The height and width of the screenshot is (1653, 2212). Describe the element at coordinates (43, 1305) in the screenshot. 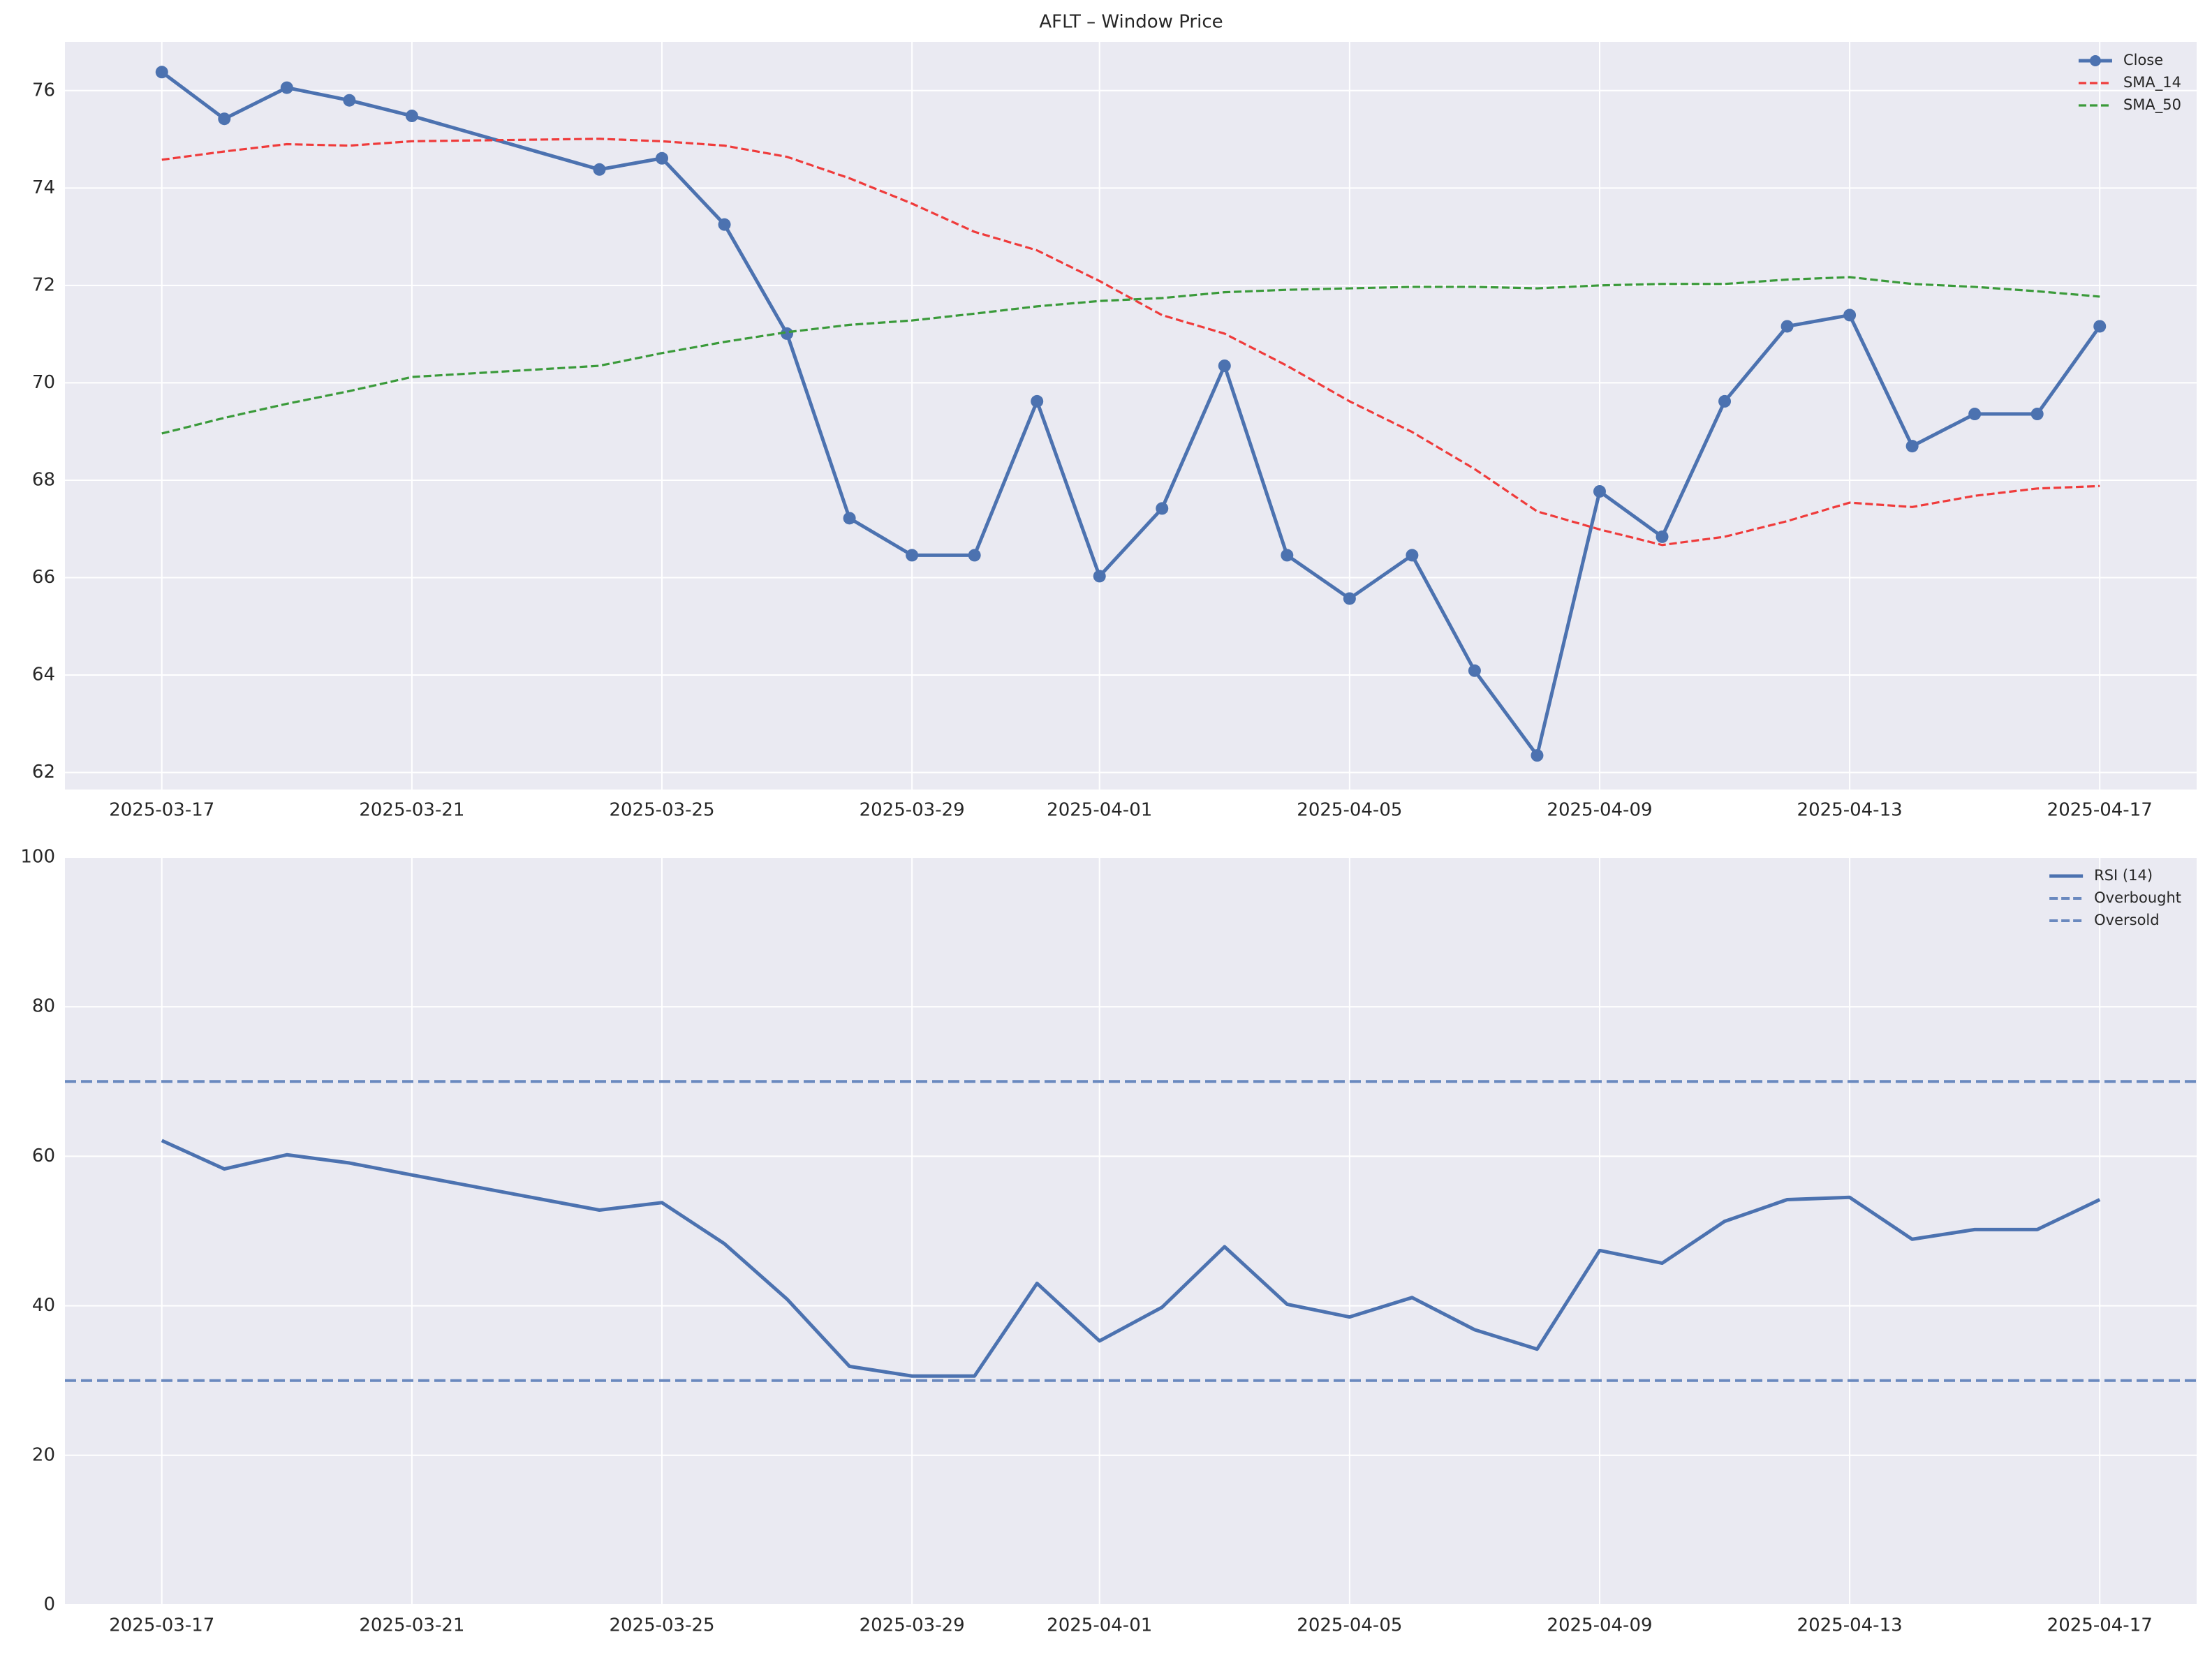

I see `y-tick-label: 40` at that location.